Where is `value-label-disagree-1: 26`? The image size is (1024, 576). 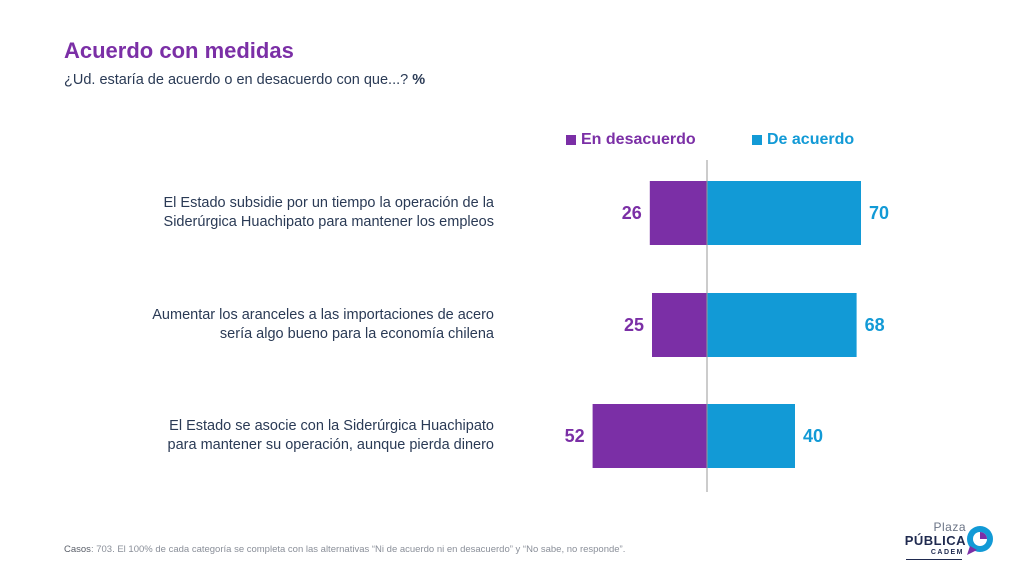 value-label-disagree-1: 26 is located at coordinates (632, 213).